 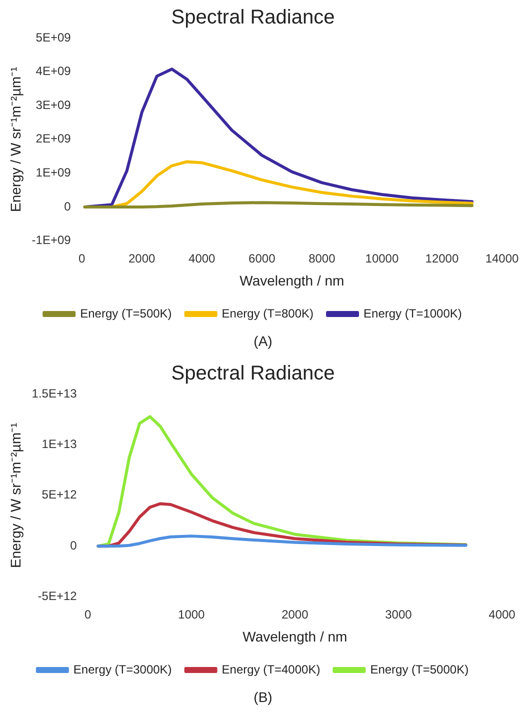 What do you see at coordinates (382, 258) in the screenshot?
I see `x-tick-label: 10000` at bounding box center [382, 258].